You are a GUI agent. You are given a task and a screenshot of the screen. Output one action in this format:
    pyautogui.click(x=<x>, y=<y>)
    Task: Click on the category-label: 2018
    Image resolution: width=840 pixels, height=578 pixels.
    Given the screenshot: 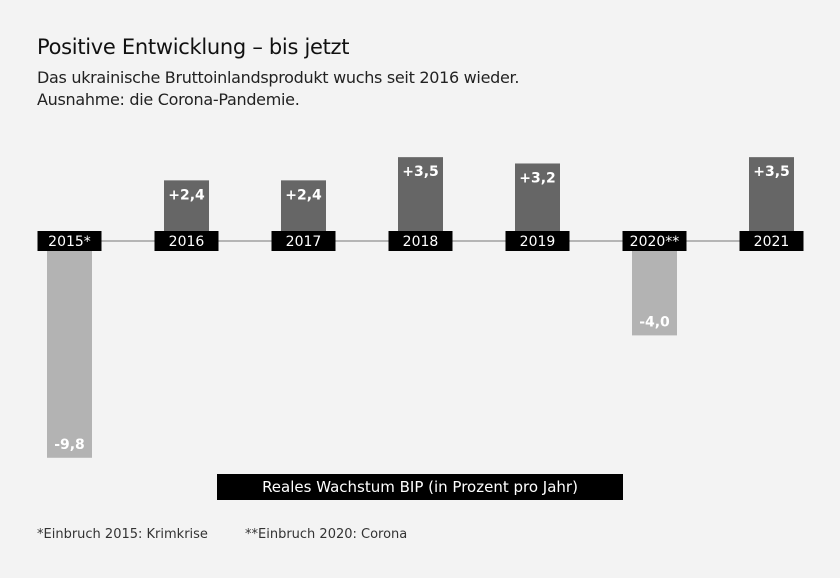 What is the action you would take?
    pyautogui.click(x=421, y=242)
    